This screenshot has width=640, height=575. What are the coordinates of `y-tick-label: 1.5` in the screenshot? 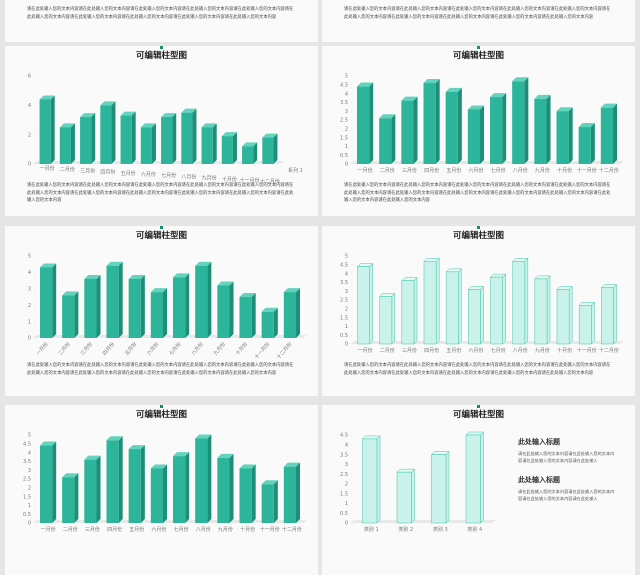 It's located at (27, 497).